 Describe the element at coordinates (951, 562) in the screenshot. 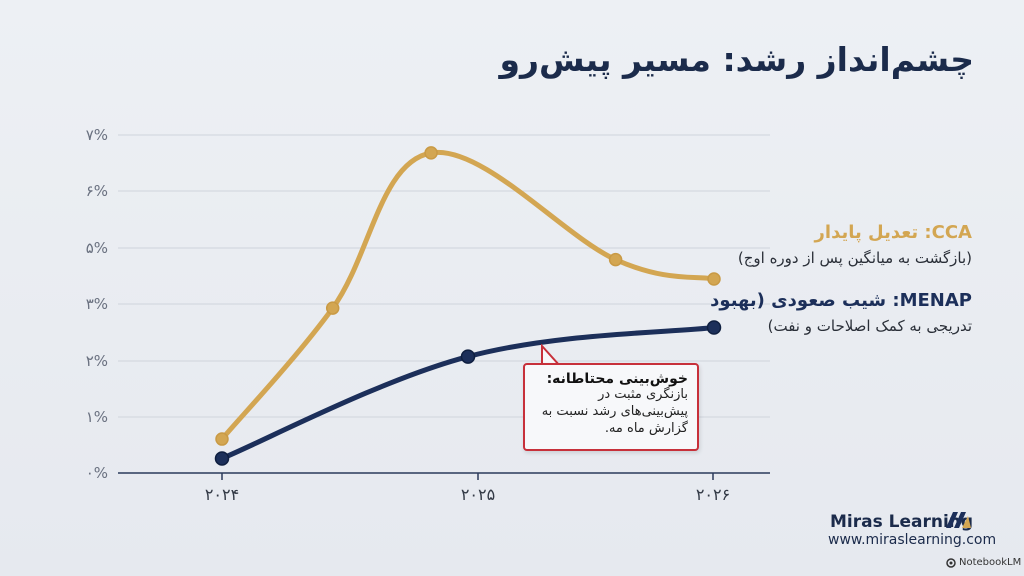

I see `notebooklm-icon` at that location.